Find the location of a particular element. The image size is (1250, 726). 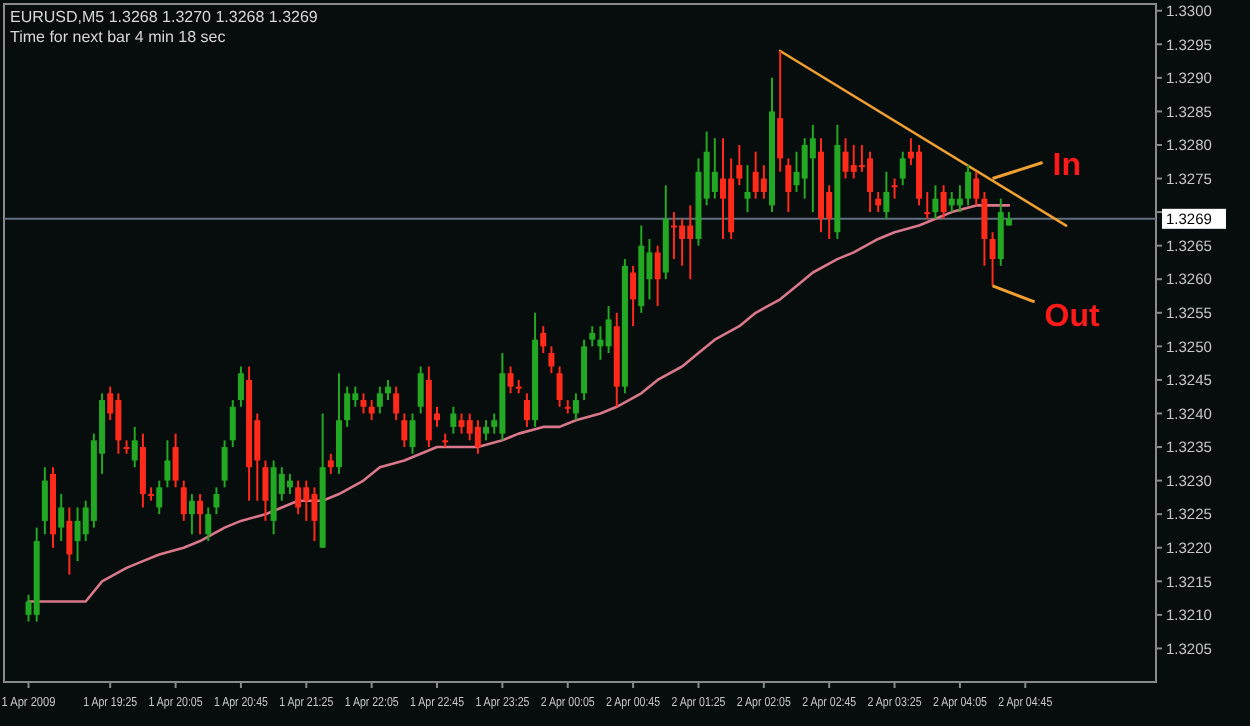

annotation: In is located at coordinates (1067, 165).